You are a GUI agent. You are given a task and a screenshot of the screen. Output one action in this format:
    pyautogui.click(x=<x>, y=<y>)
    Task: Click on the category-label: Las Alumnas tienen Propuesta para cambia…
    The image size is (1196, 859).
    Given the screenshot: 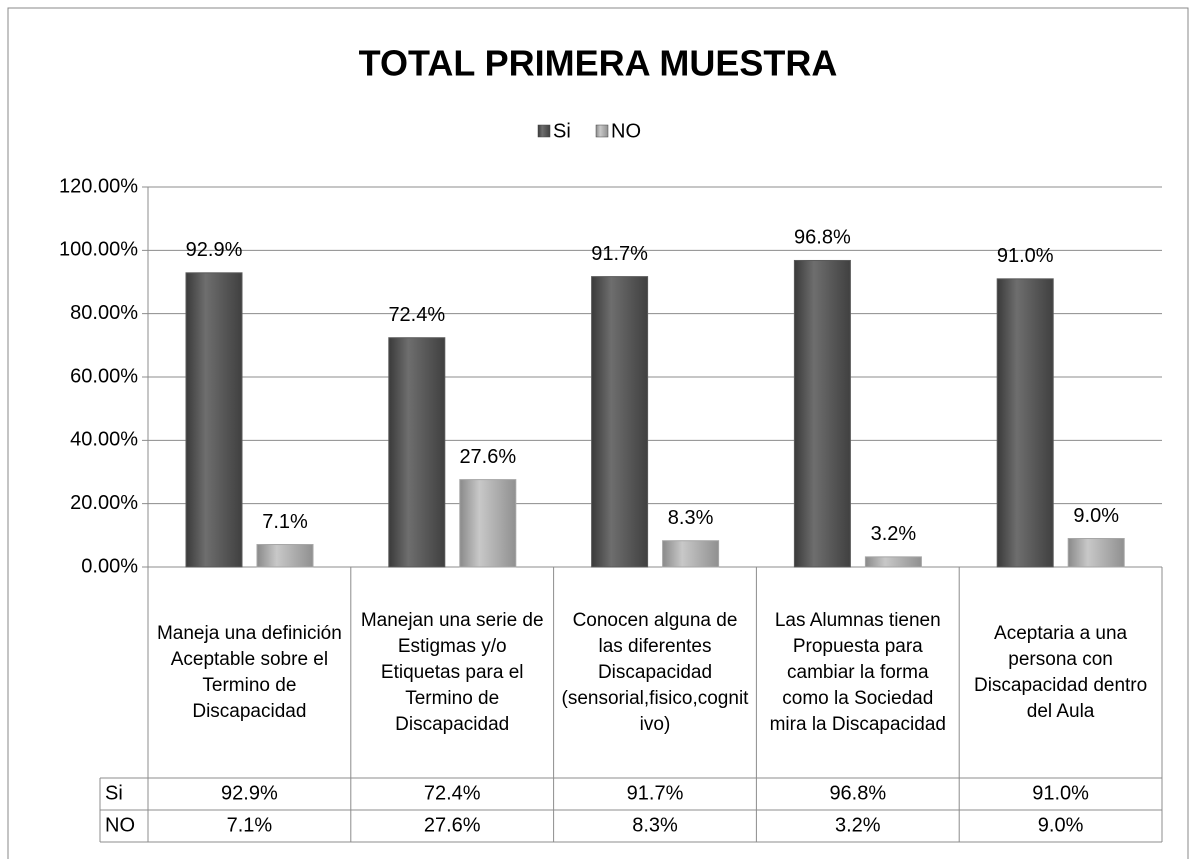 What is the action you would take?
    pyautogui.click(x=857, y=672)
    